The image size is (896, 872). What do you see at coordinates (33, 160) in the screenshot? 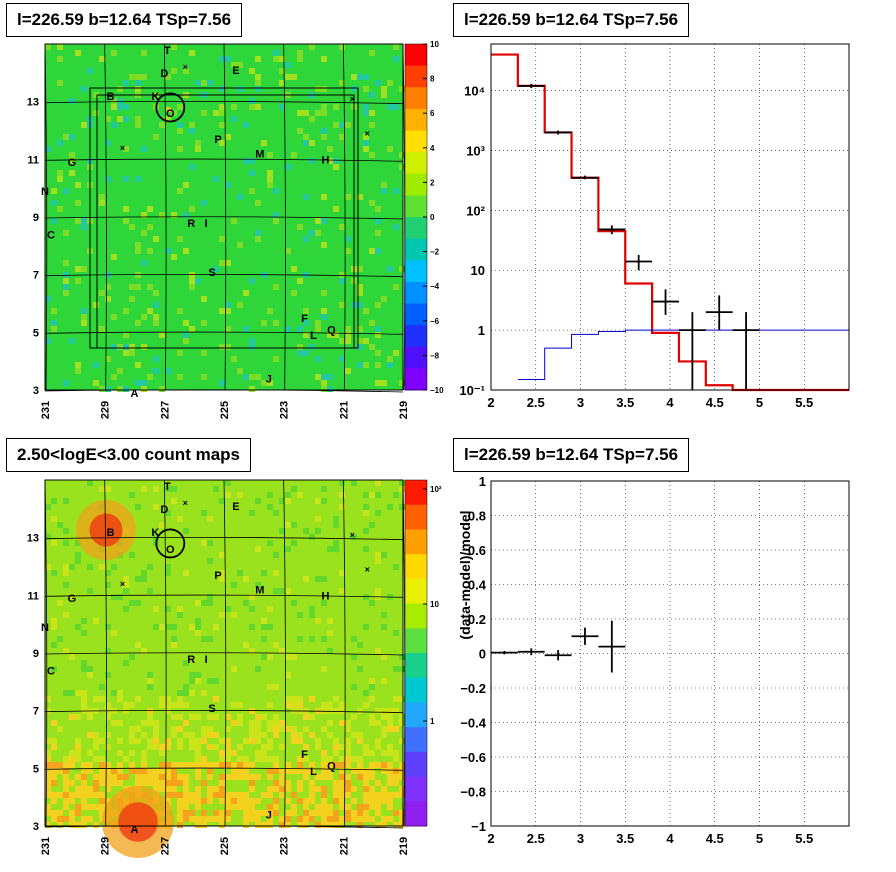
I see `y-tick-label: 11` at bounding box center [33, 160].